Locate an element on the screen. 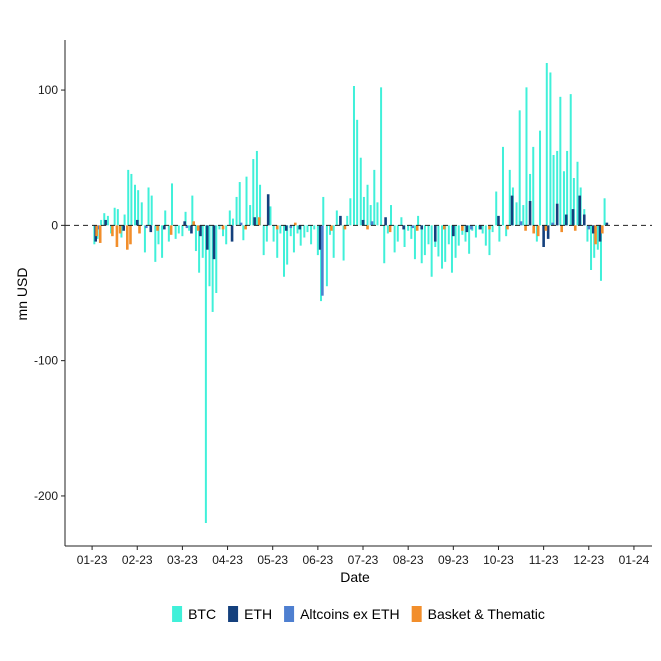 The image size is (661, 661). legend-label: BTC is located at coordinates (202, 614).